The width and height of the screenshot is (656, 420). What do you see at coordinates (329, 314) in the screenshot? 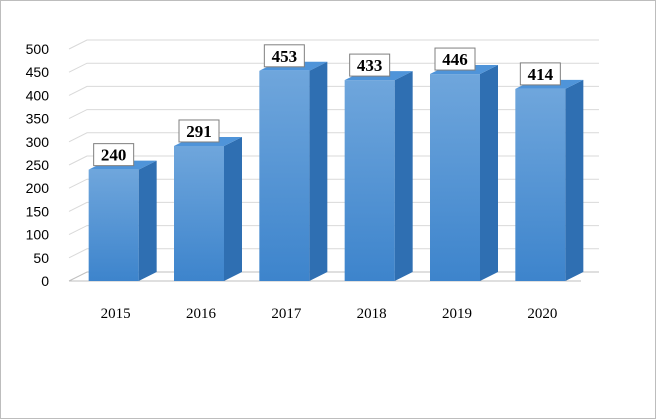
I see `x-axis-tick-labels: 2015 2016 2017 2018 2019 2020` at bounding box center [329, 314].